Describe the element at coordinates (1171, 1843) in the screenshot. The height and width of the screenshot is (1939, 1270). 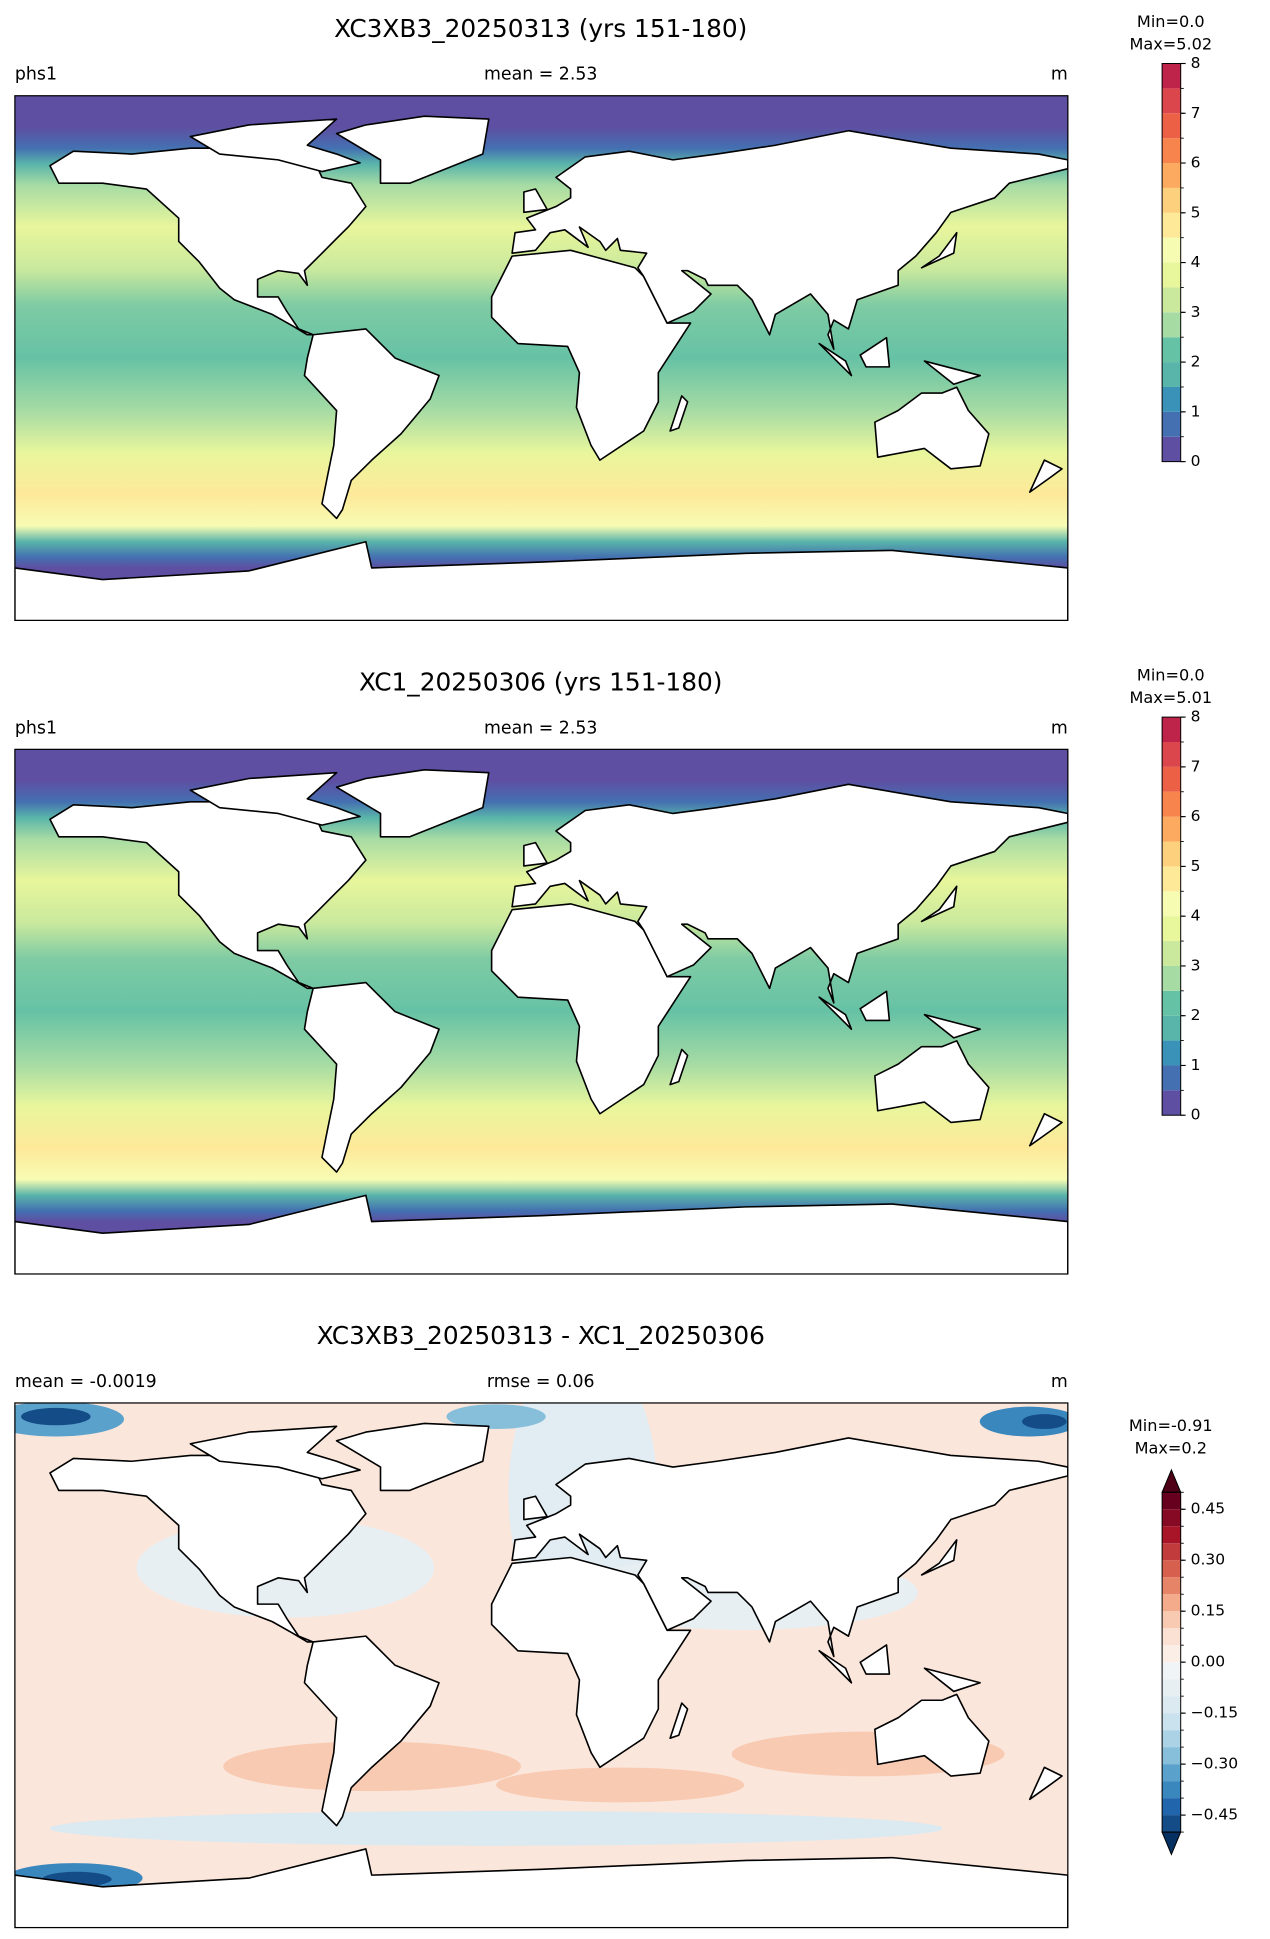
I see `colorbar-extend-under` at that location.